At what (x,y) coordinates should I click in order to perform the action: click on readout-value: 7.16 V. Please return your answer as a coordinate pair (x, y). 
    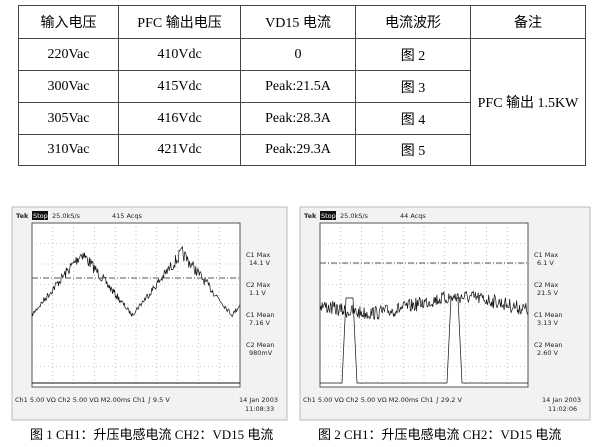
    Looking at the image, I should click on (260, 323).